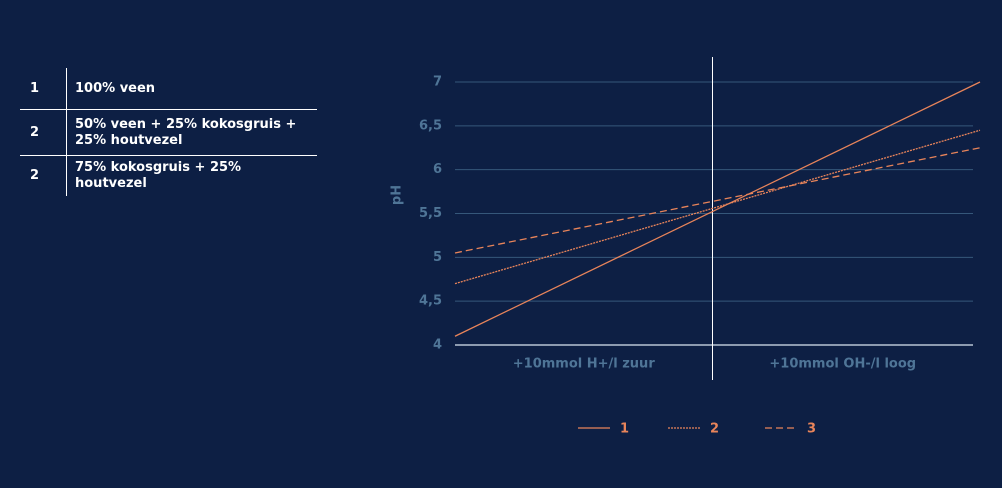 The image size is (1002, 488). What do you see at coordinates (811, 429) in the screenshot?
I see `legend-label: 3` at bounding box center [811, 429].